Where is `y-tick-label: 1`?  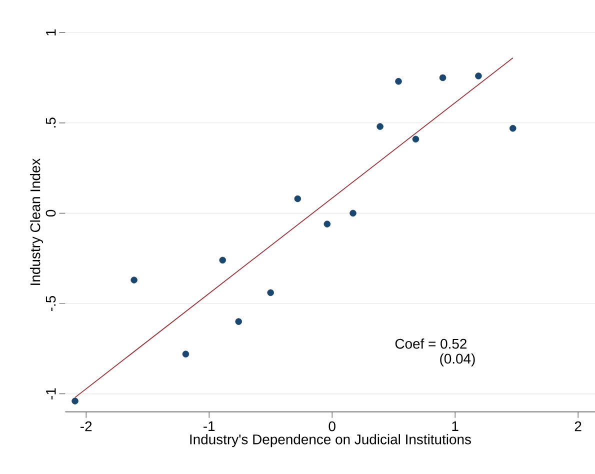
y-tick-label: 1 is located at coordinates (51, 32).